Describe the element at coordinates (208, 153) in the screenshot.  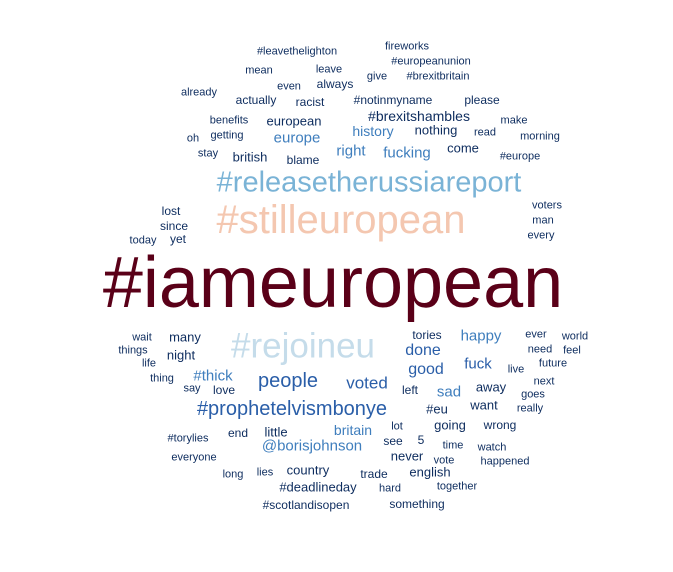
I see `word-stay: stay` at that location.